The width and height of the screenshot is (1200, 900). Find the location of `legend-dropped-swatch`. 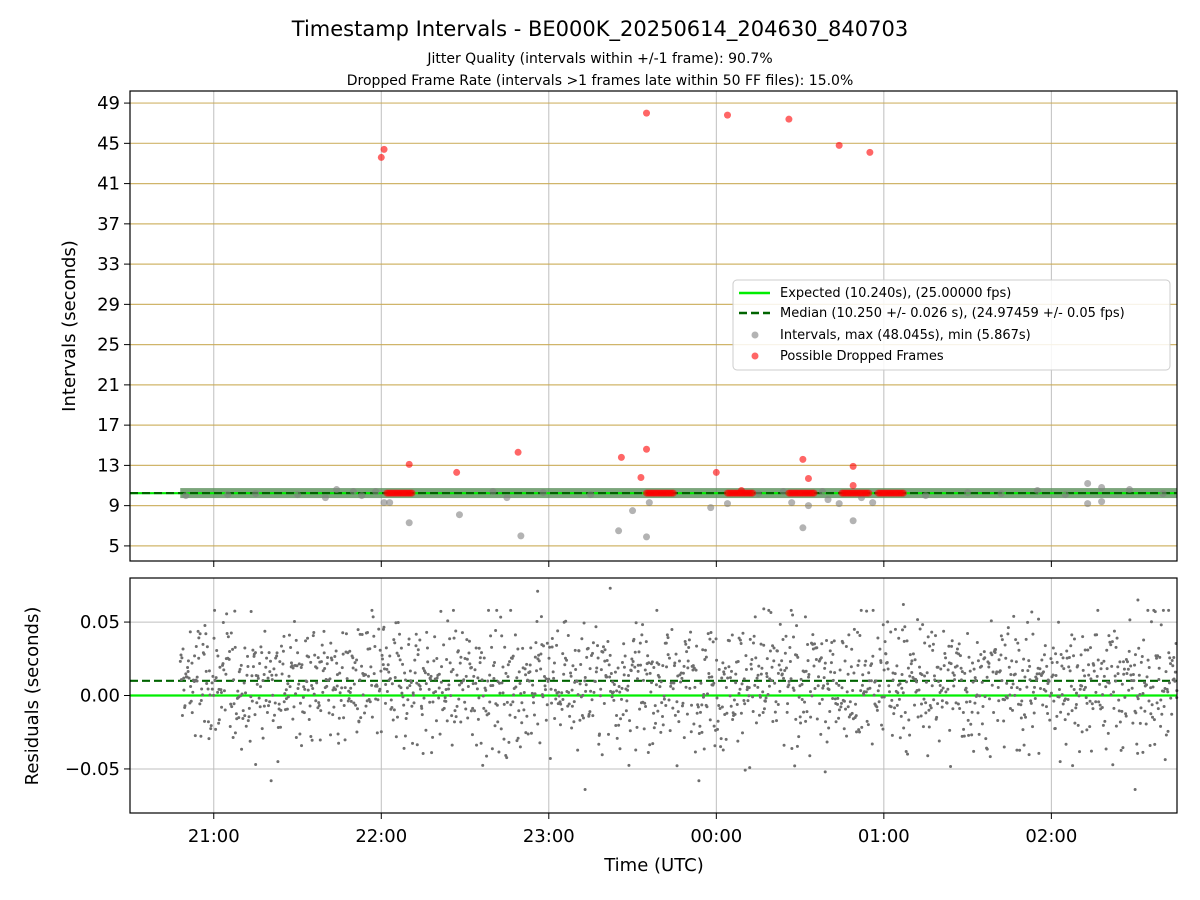

legend-dropped-swatch is located at coordinates (755, 356).